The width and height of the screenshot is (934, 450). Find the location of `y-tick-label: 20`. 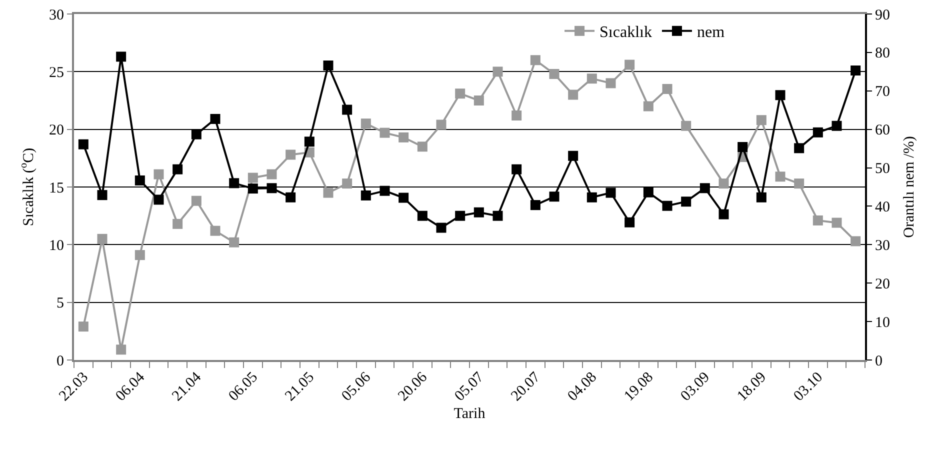

y-tick-label: 20 is located at coordinates (56, 130).